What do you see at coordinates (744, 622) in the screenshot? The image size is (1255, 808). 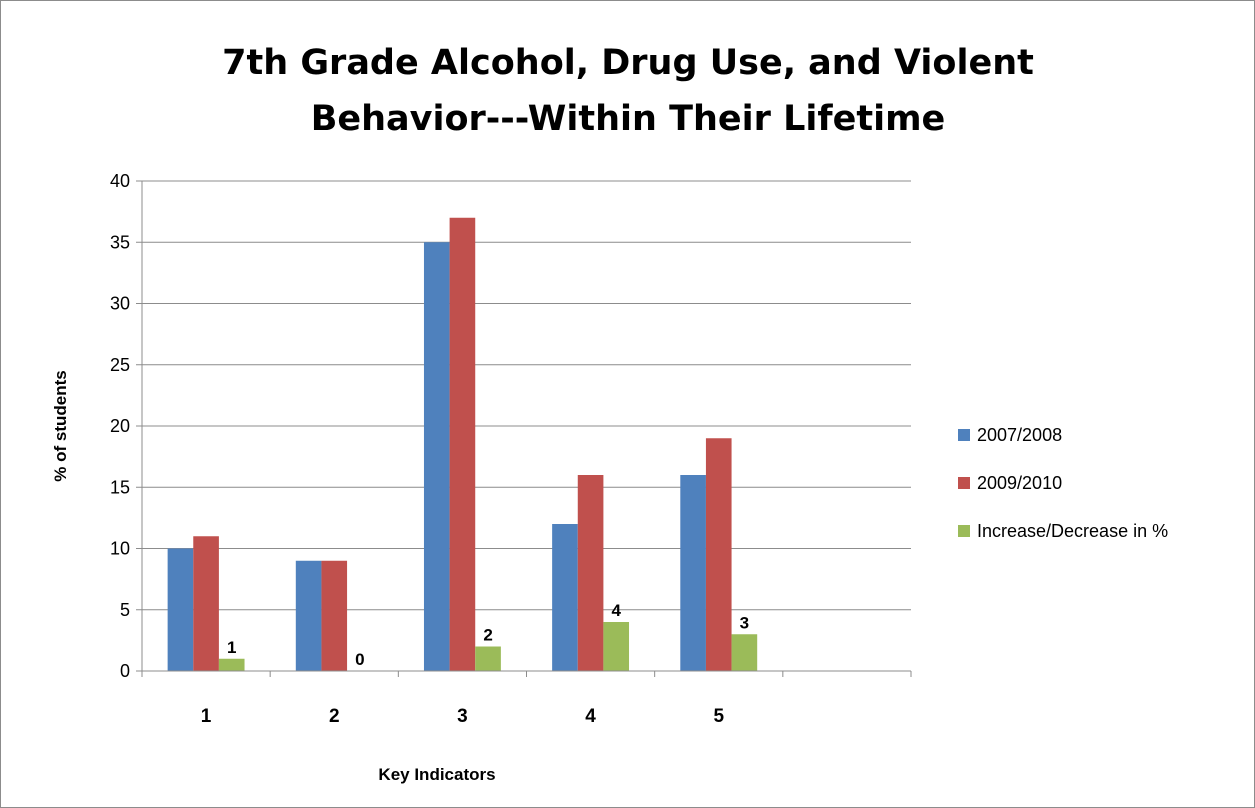 I see `data-label: 3` at bounding box center [744, 622].